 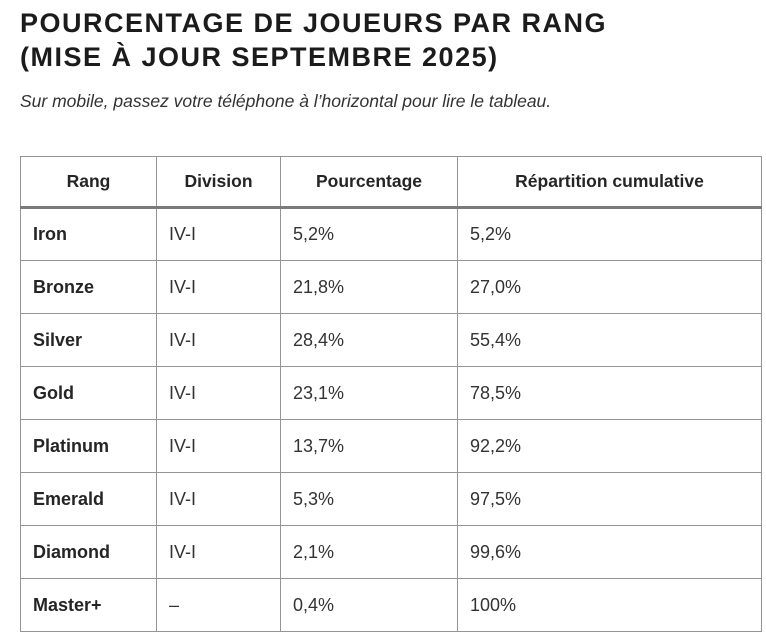 I want to click on percentage-cell: 21,8%, so click(x=369, y=287).